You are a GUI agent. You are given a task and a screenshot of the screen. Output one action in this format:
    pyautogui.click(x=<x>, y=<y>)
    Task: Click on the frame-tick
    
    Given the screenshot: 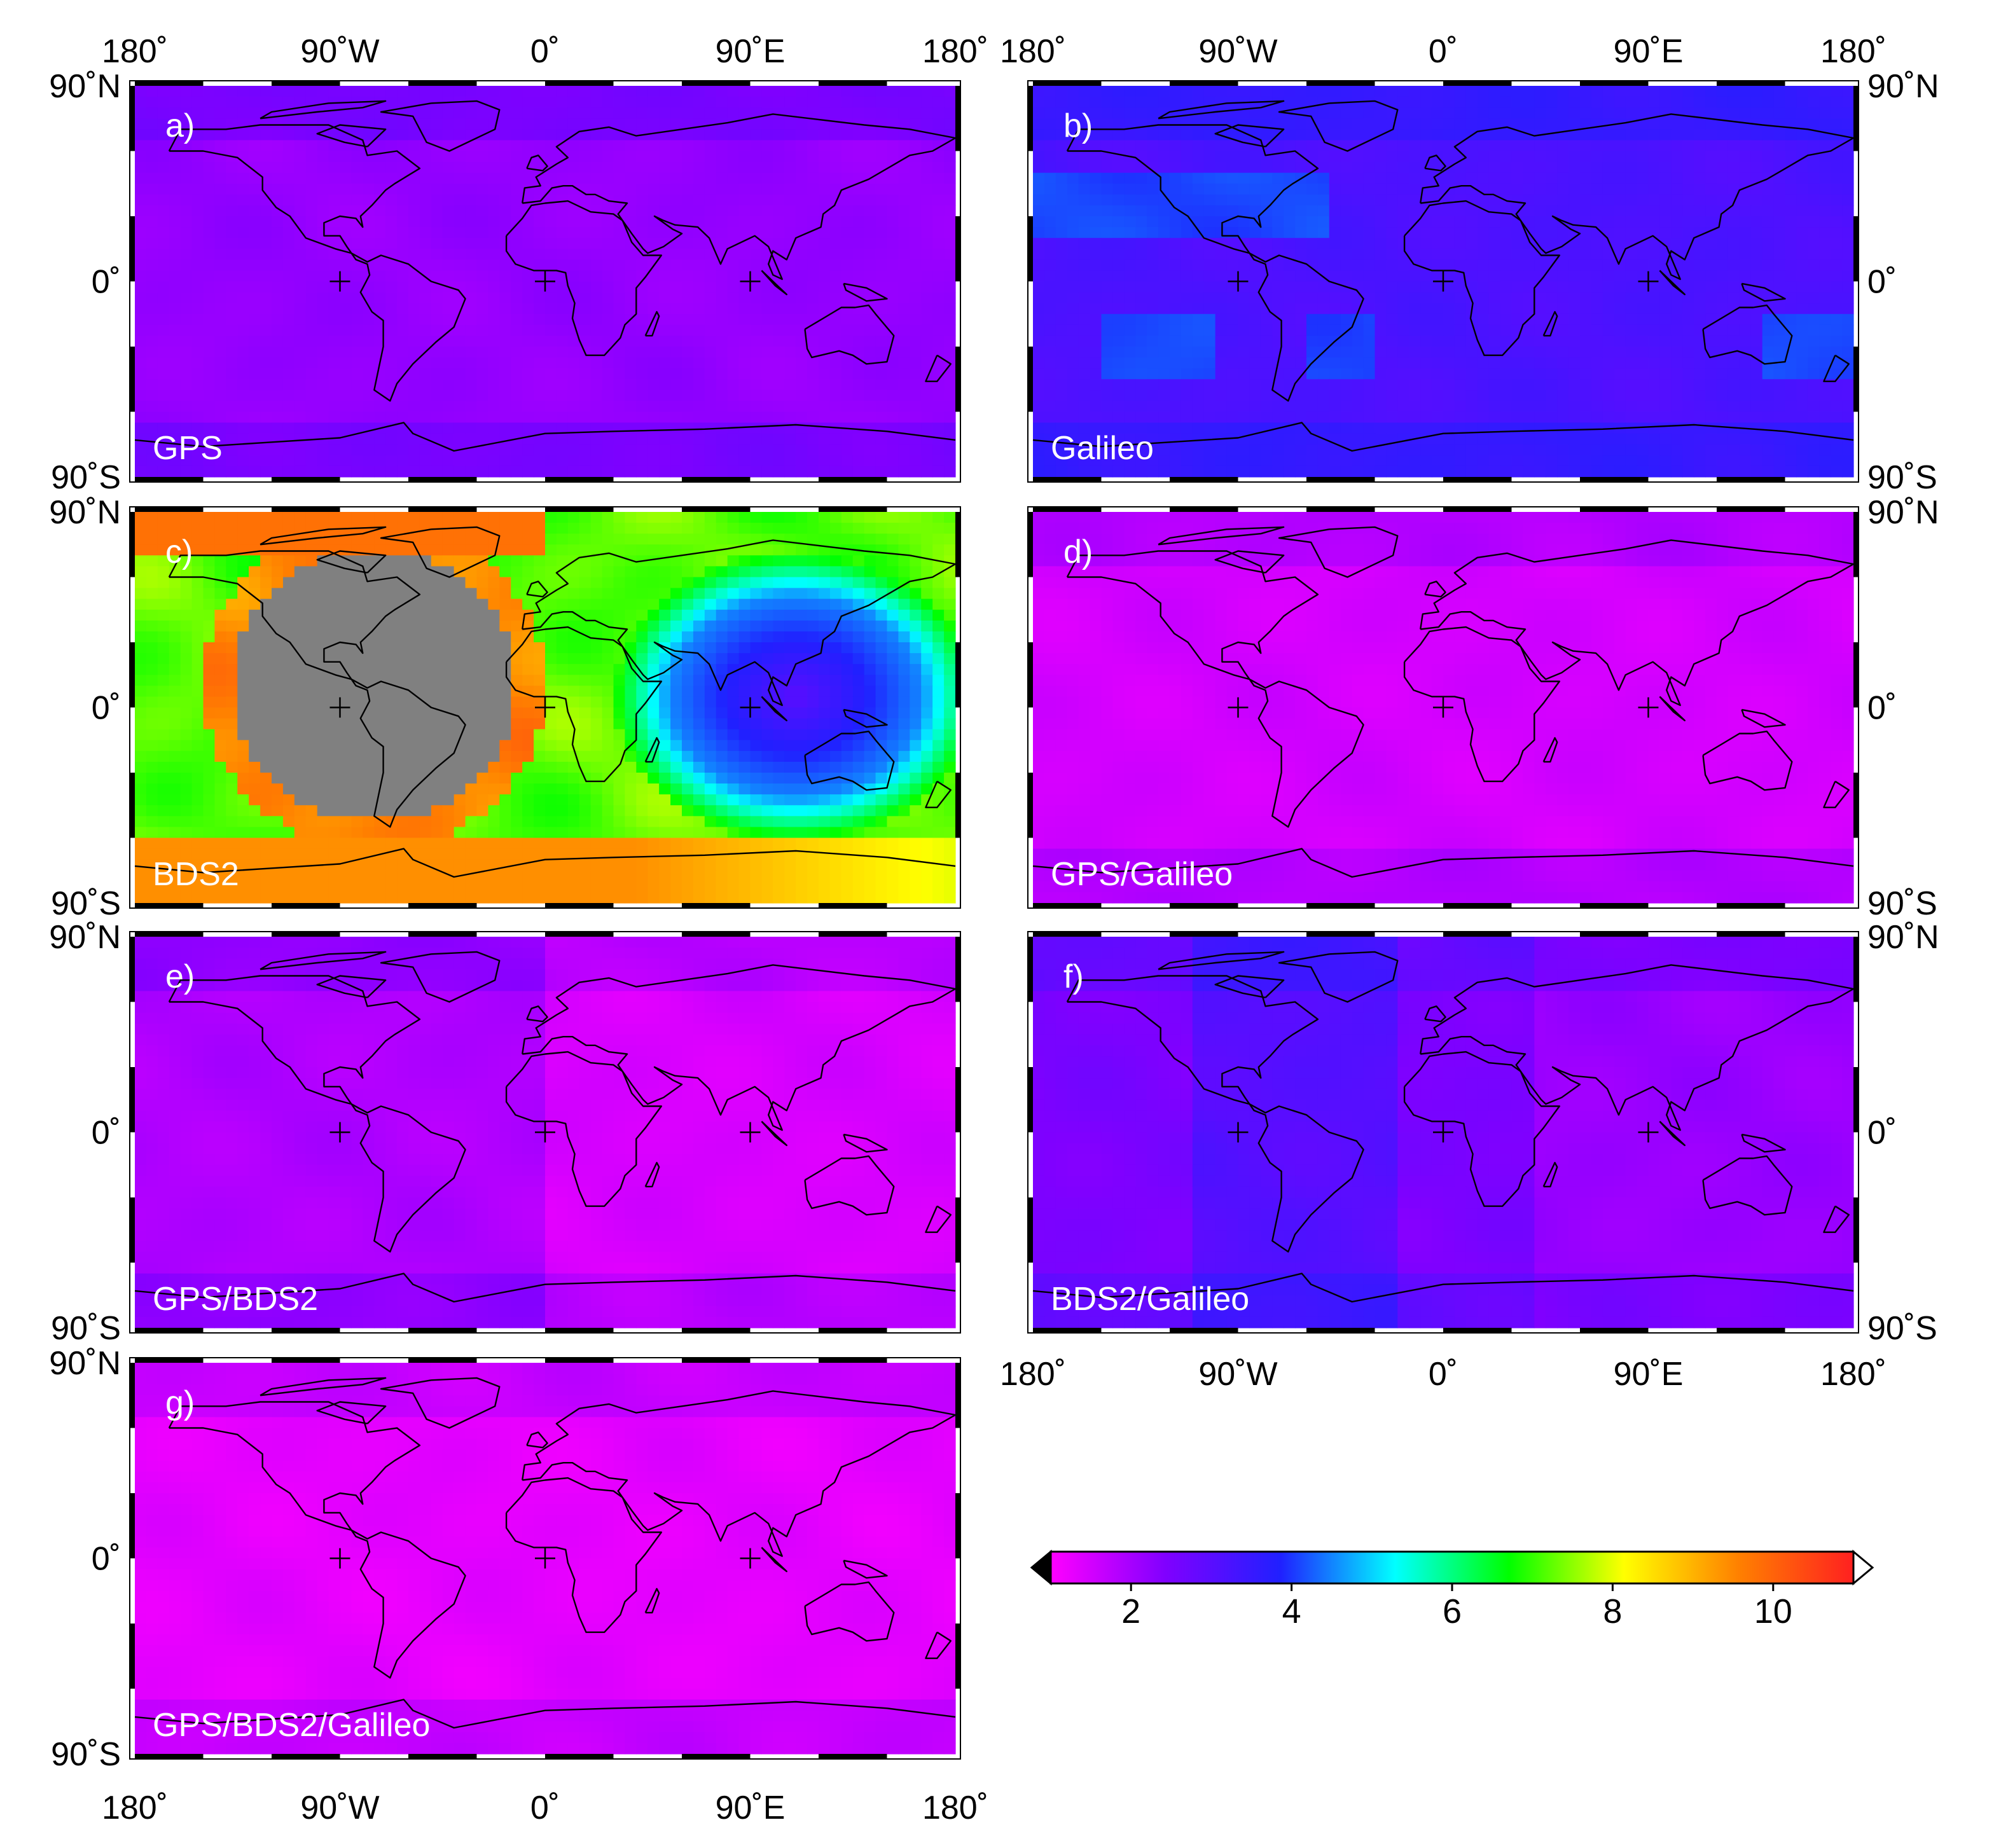 What is the action you would take?
    pyautogui.click(x=442, y=479)
    